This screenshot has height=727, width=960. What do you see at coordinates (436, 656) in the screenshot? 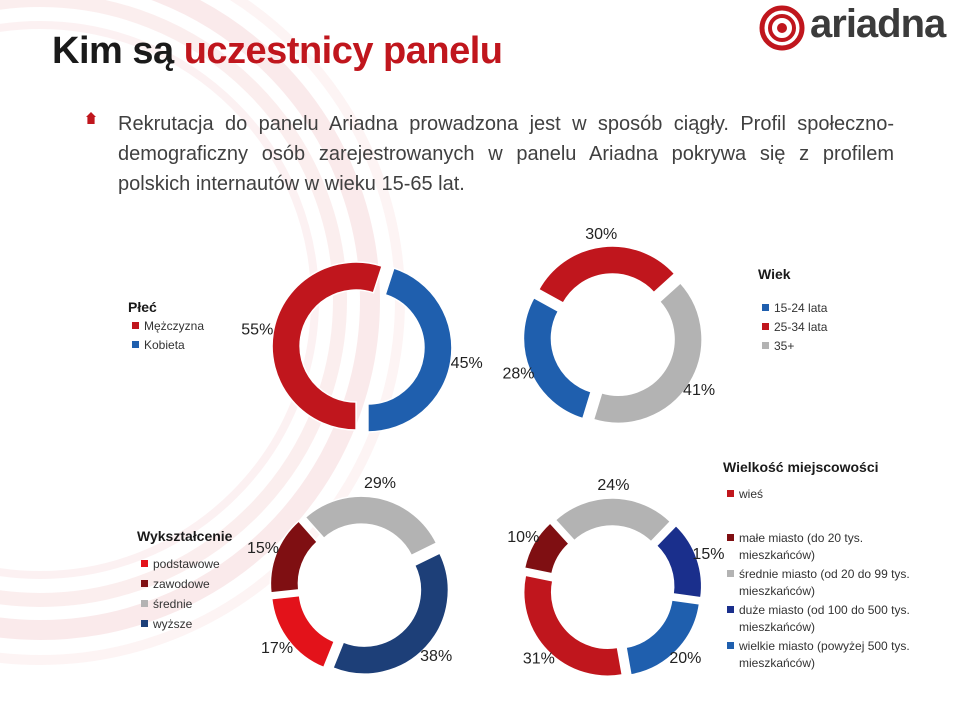
I see `data-label: 38%` at bounding box center [436, 656].